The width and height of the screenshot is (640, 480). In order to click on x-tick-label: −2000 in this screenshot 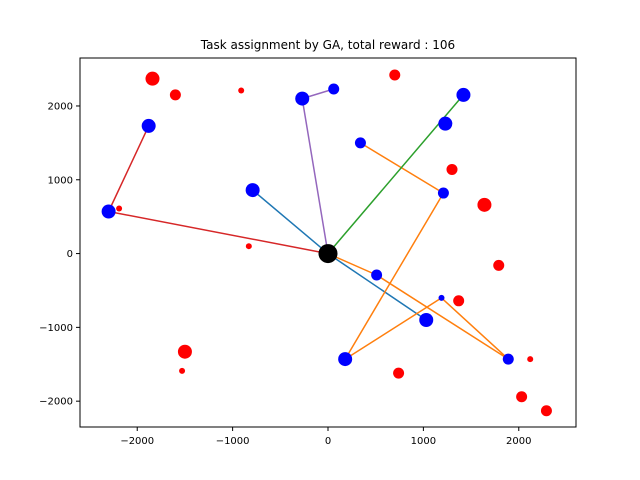, I will do `click(137, 441)`.